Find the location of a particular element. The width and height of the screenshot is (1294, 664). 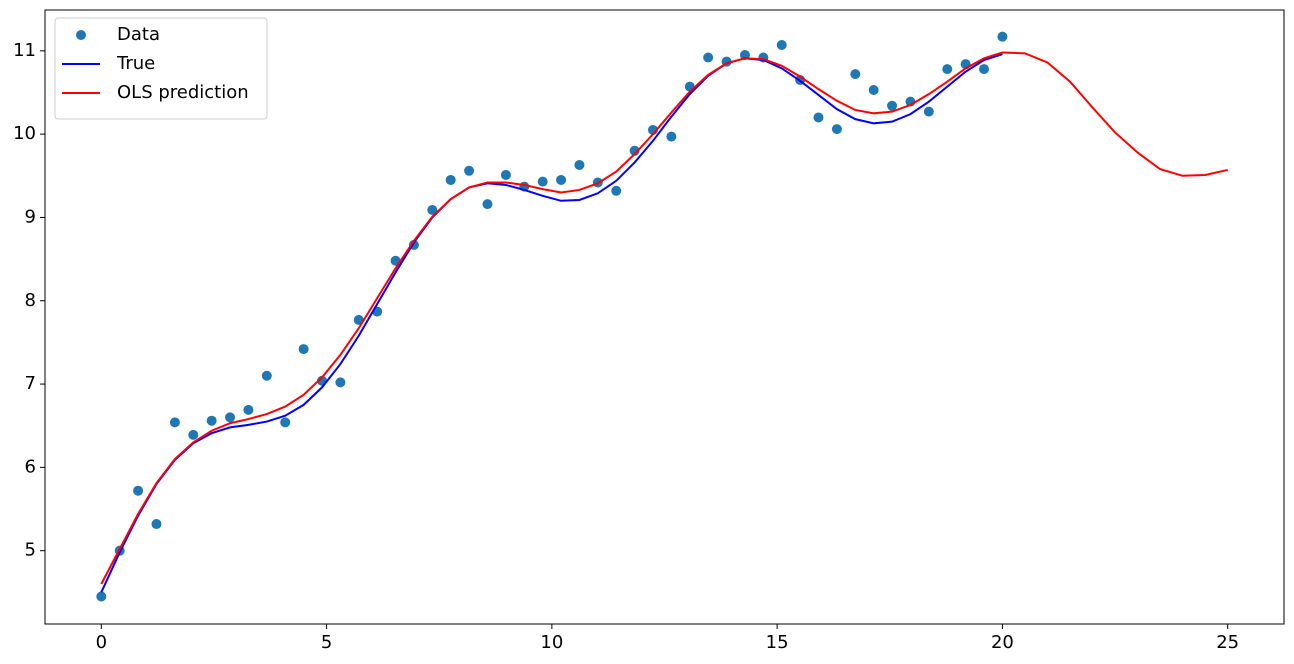

legend-label: OLS prediction is located at coordinates (183, 92).